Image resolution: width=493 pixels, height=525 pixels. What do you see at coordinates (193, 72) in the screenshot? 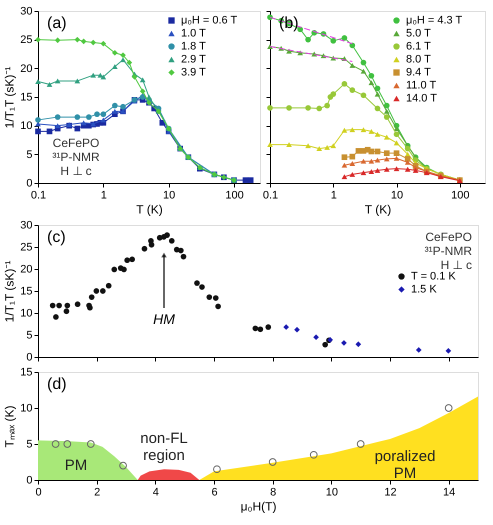
I see `legend-label: 3.9 T` at bounding box center [193, 72].